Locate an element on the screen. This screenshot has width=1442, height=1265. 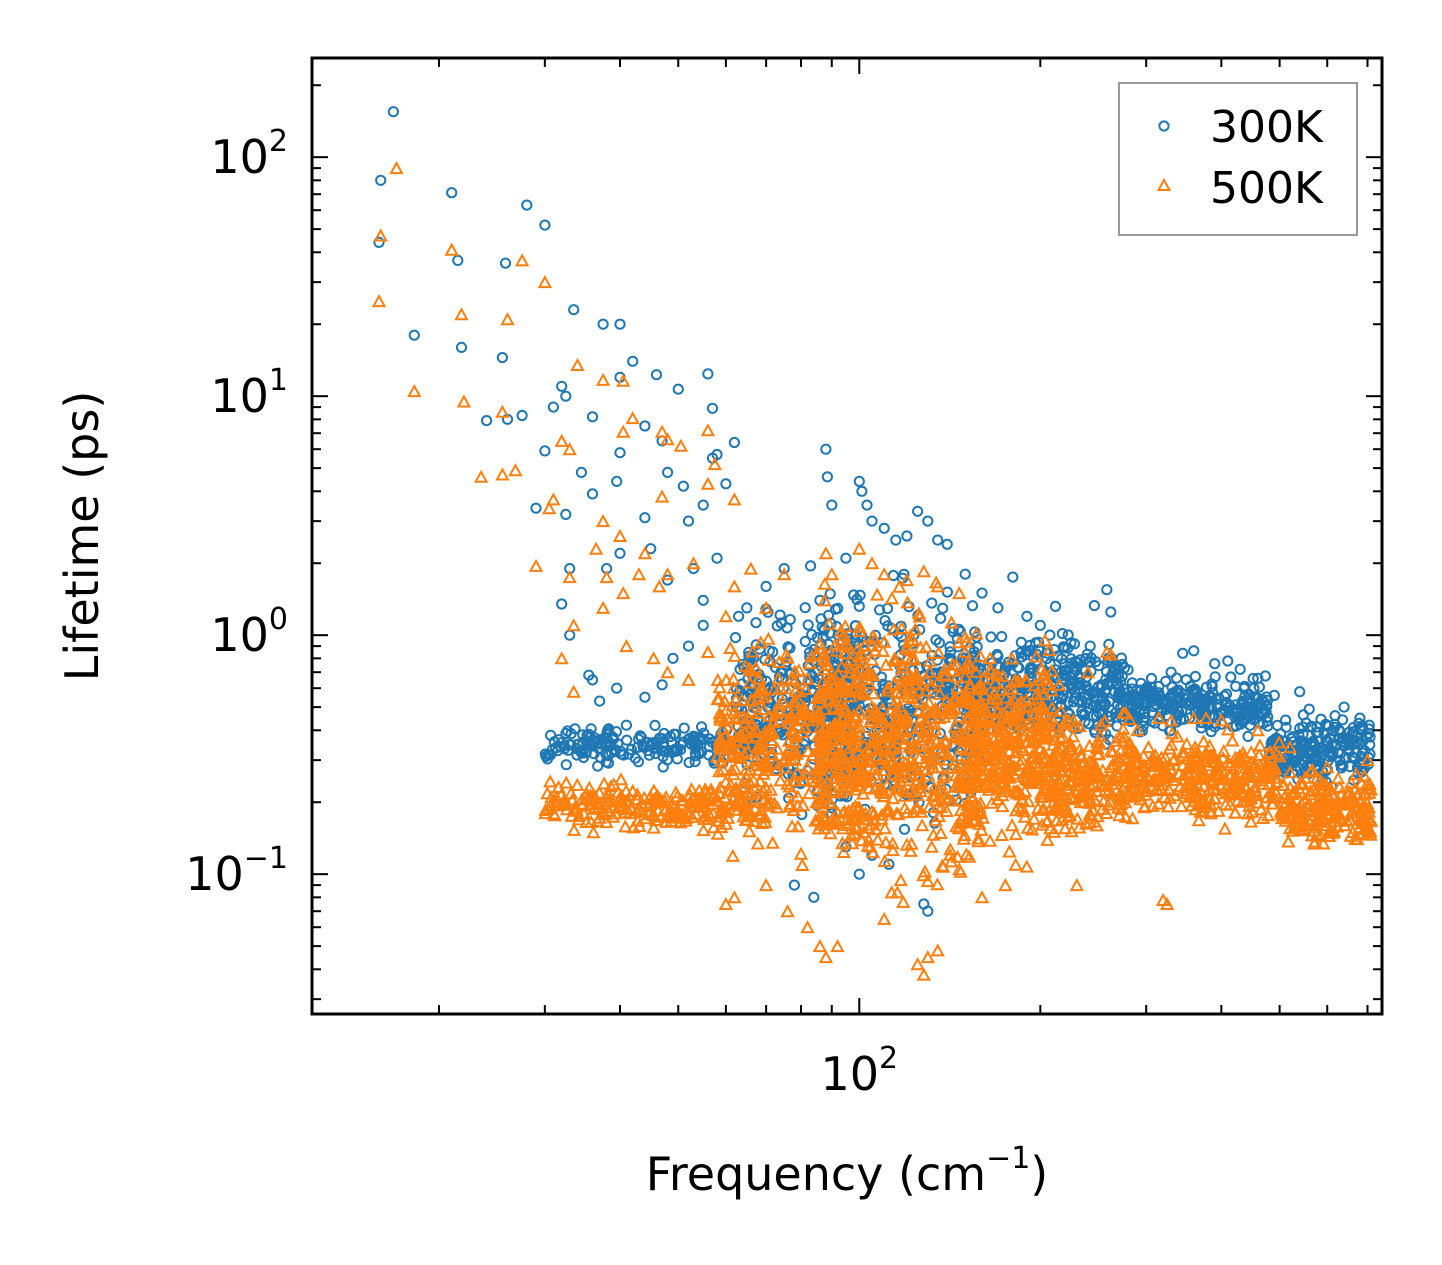
y-tick-label: 101 is located at coordinates (249, 393).